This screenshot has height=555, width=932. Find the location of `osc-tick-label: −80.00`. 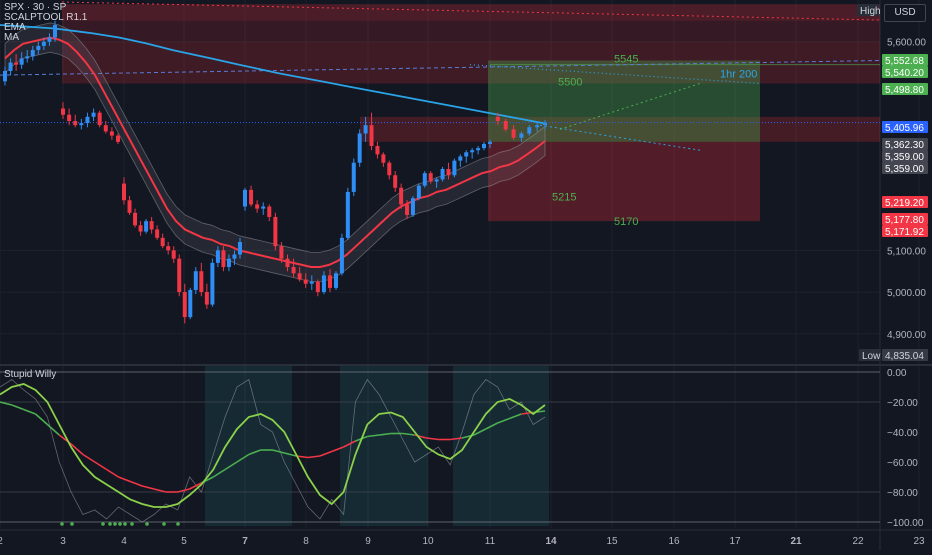

osc-tick-label: −80.00 is located at coordinates (902, 493).